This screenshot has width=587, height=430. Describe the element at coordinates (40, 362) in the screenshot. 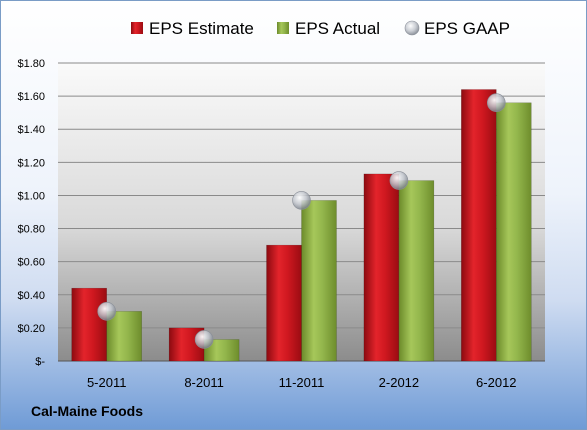

I see `y-tick-label: $-` at that location.